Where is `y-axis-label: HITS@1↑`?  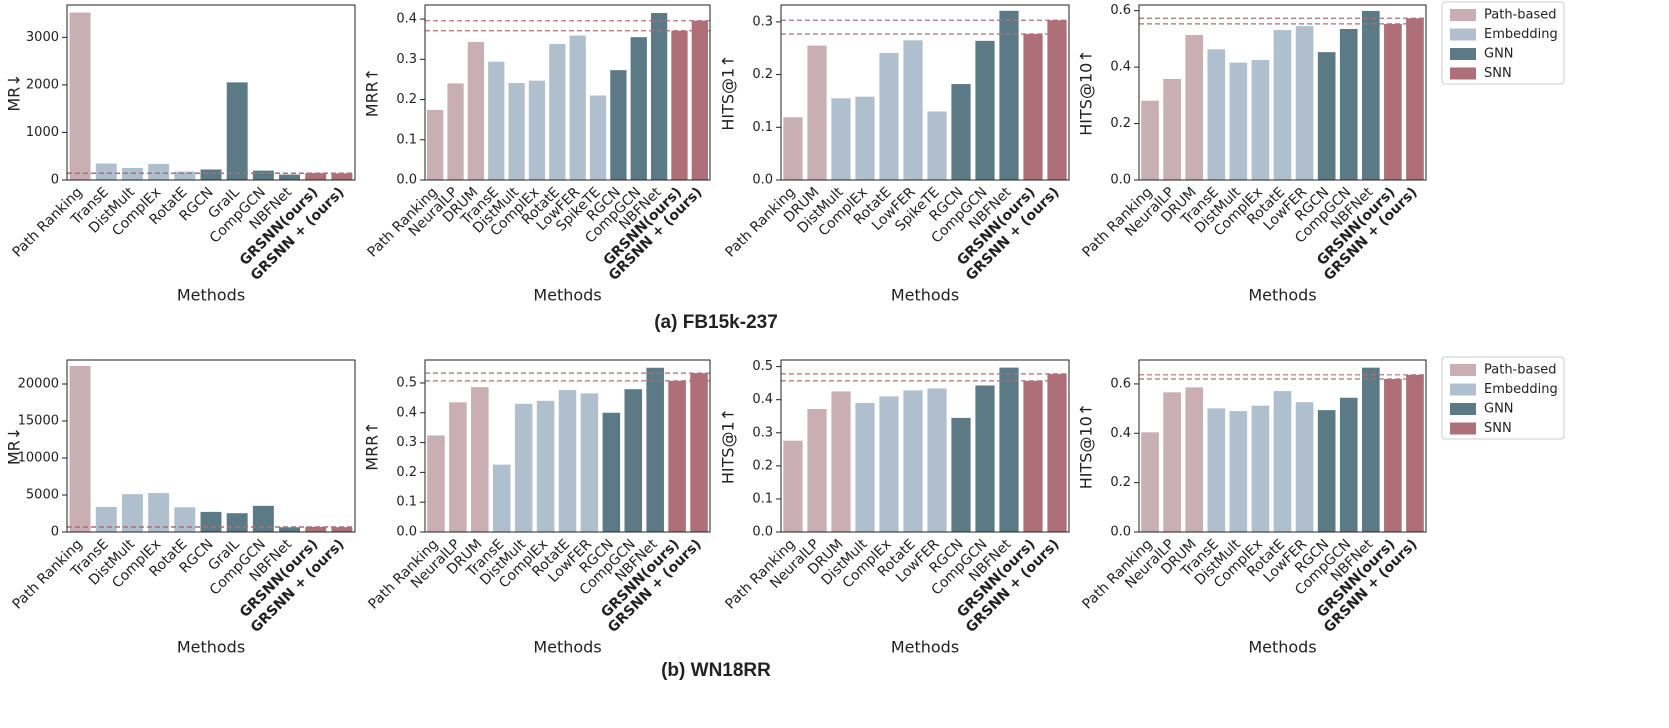 y-axis-label: HITS@1↑ is located at coordinates (728, 92).